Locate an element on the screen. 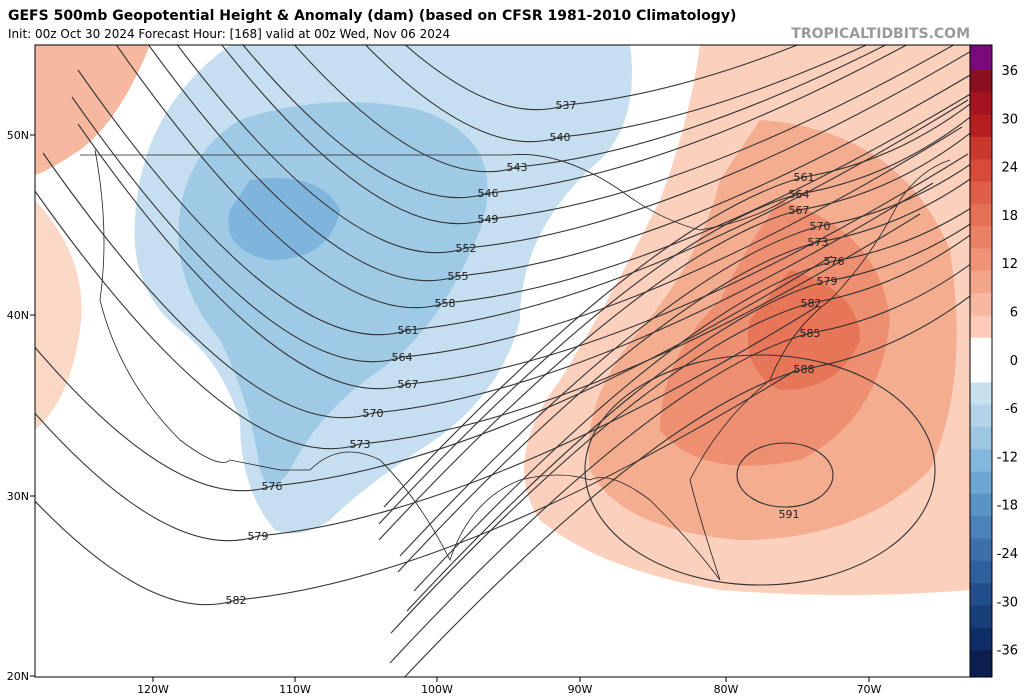 The width and height of the screenshot is (1024, 696). contour-label: 552 is located at coordinates (466, 248).